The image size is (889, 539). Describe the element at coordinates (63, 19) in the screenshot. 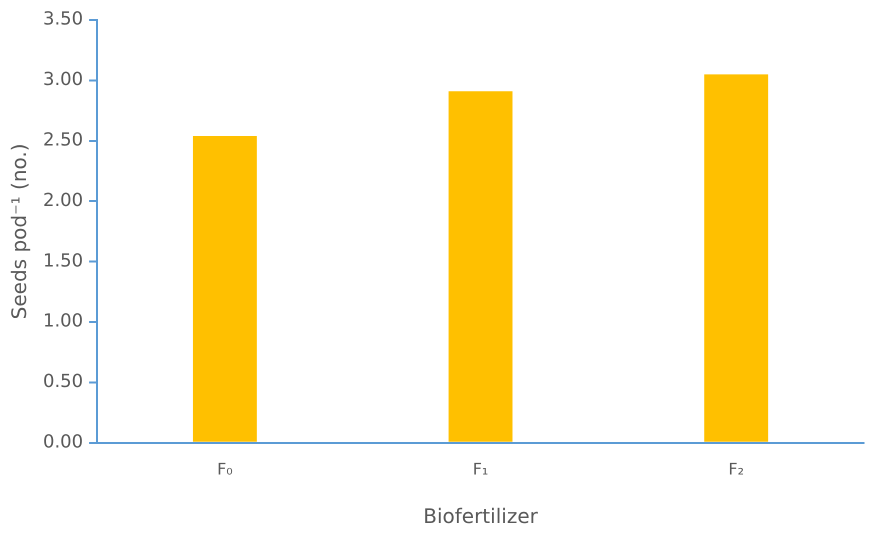

I see `y-tick-label: 3.50` at that location.